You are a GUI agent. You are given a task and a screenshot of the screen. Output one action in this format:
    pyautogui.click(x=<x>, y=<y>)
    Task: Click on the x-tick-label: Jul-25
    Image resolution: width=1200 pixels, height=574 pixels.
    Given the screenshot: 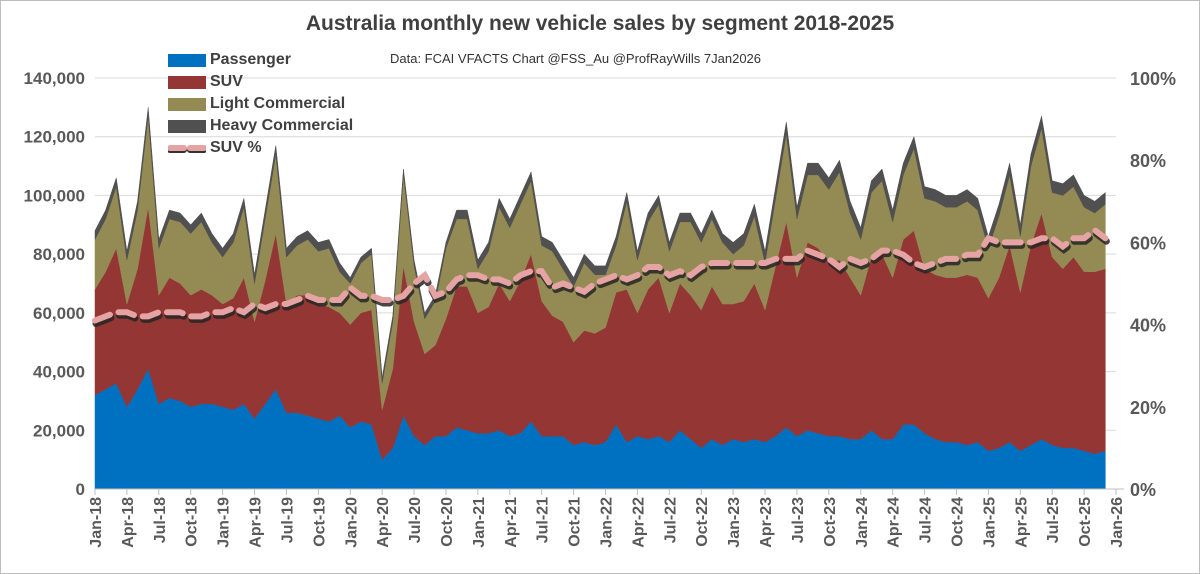 What is the action you would take?
    pyautogui.click(x=1053, y=520)
    